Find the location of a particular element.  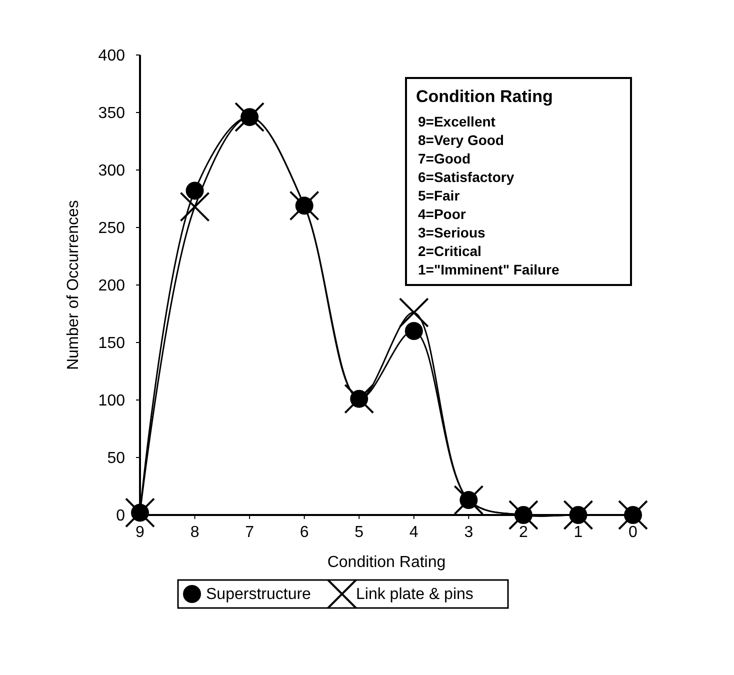

y-tick-label: 200 is located at coordinates (112, 286).